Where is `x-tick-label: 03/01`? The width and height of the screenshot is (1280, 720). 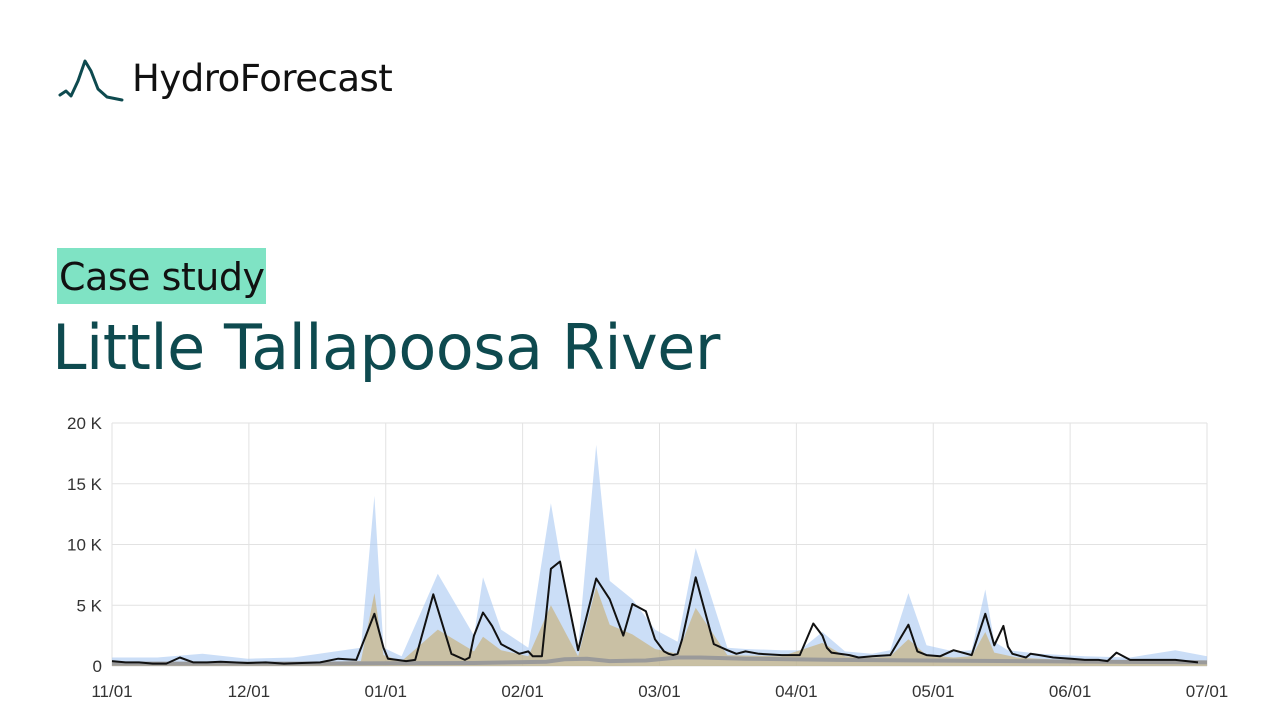
x-tick-label: 03/01 is located at coordinates (659, 691).